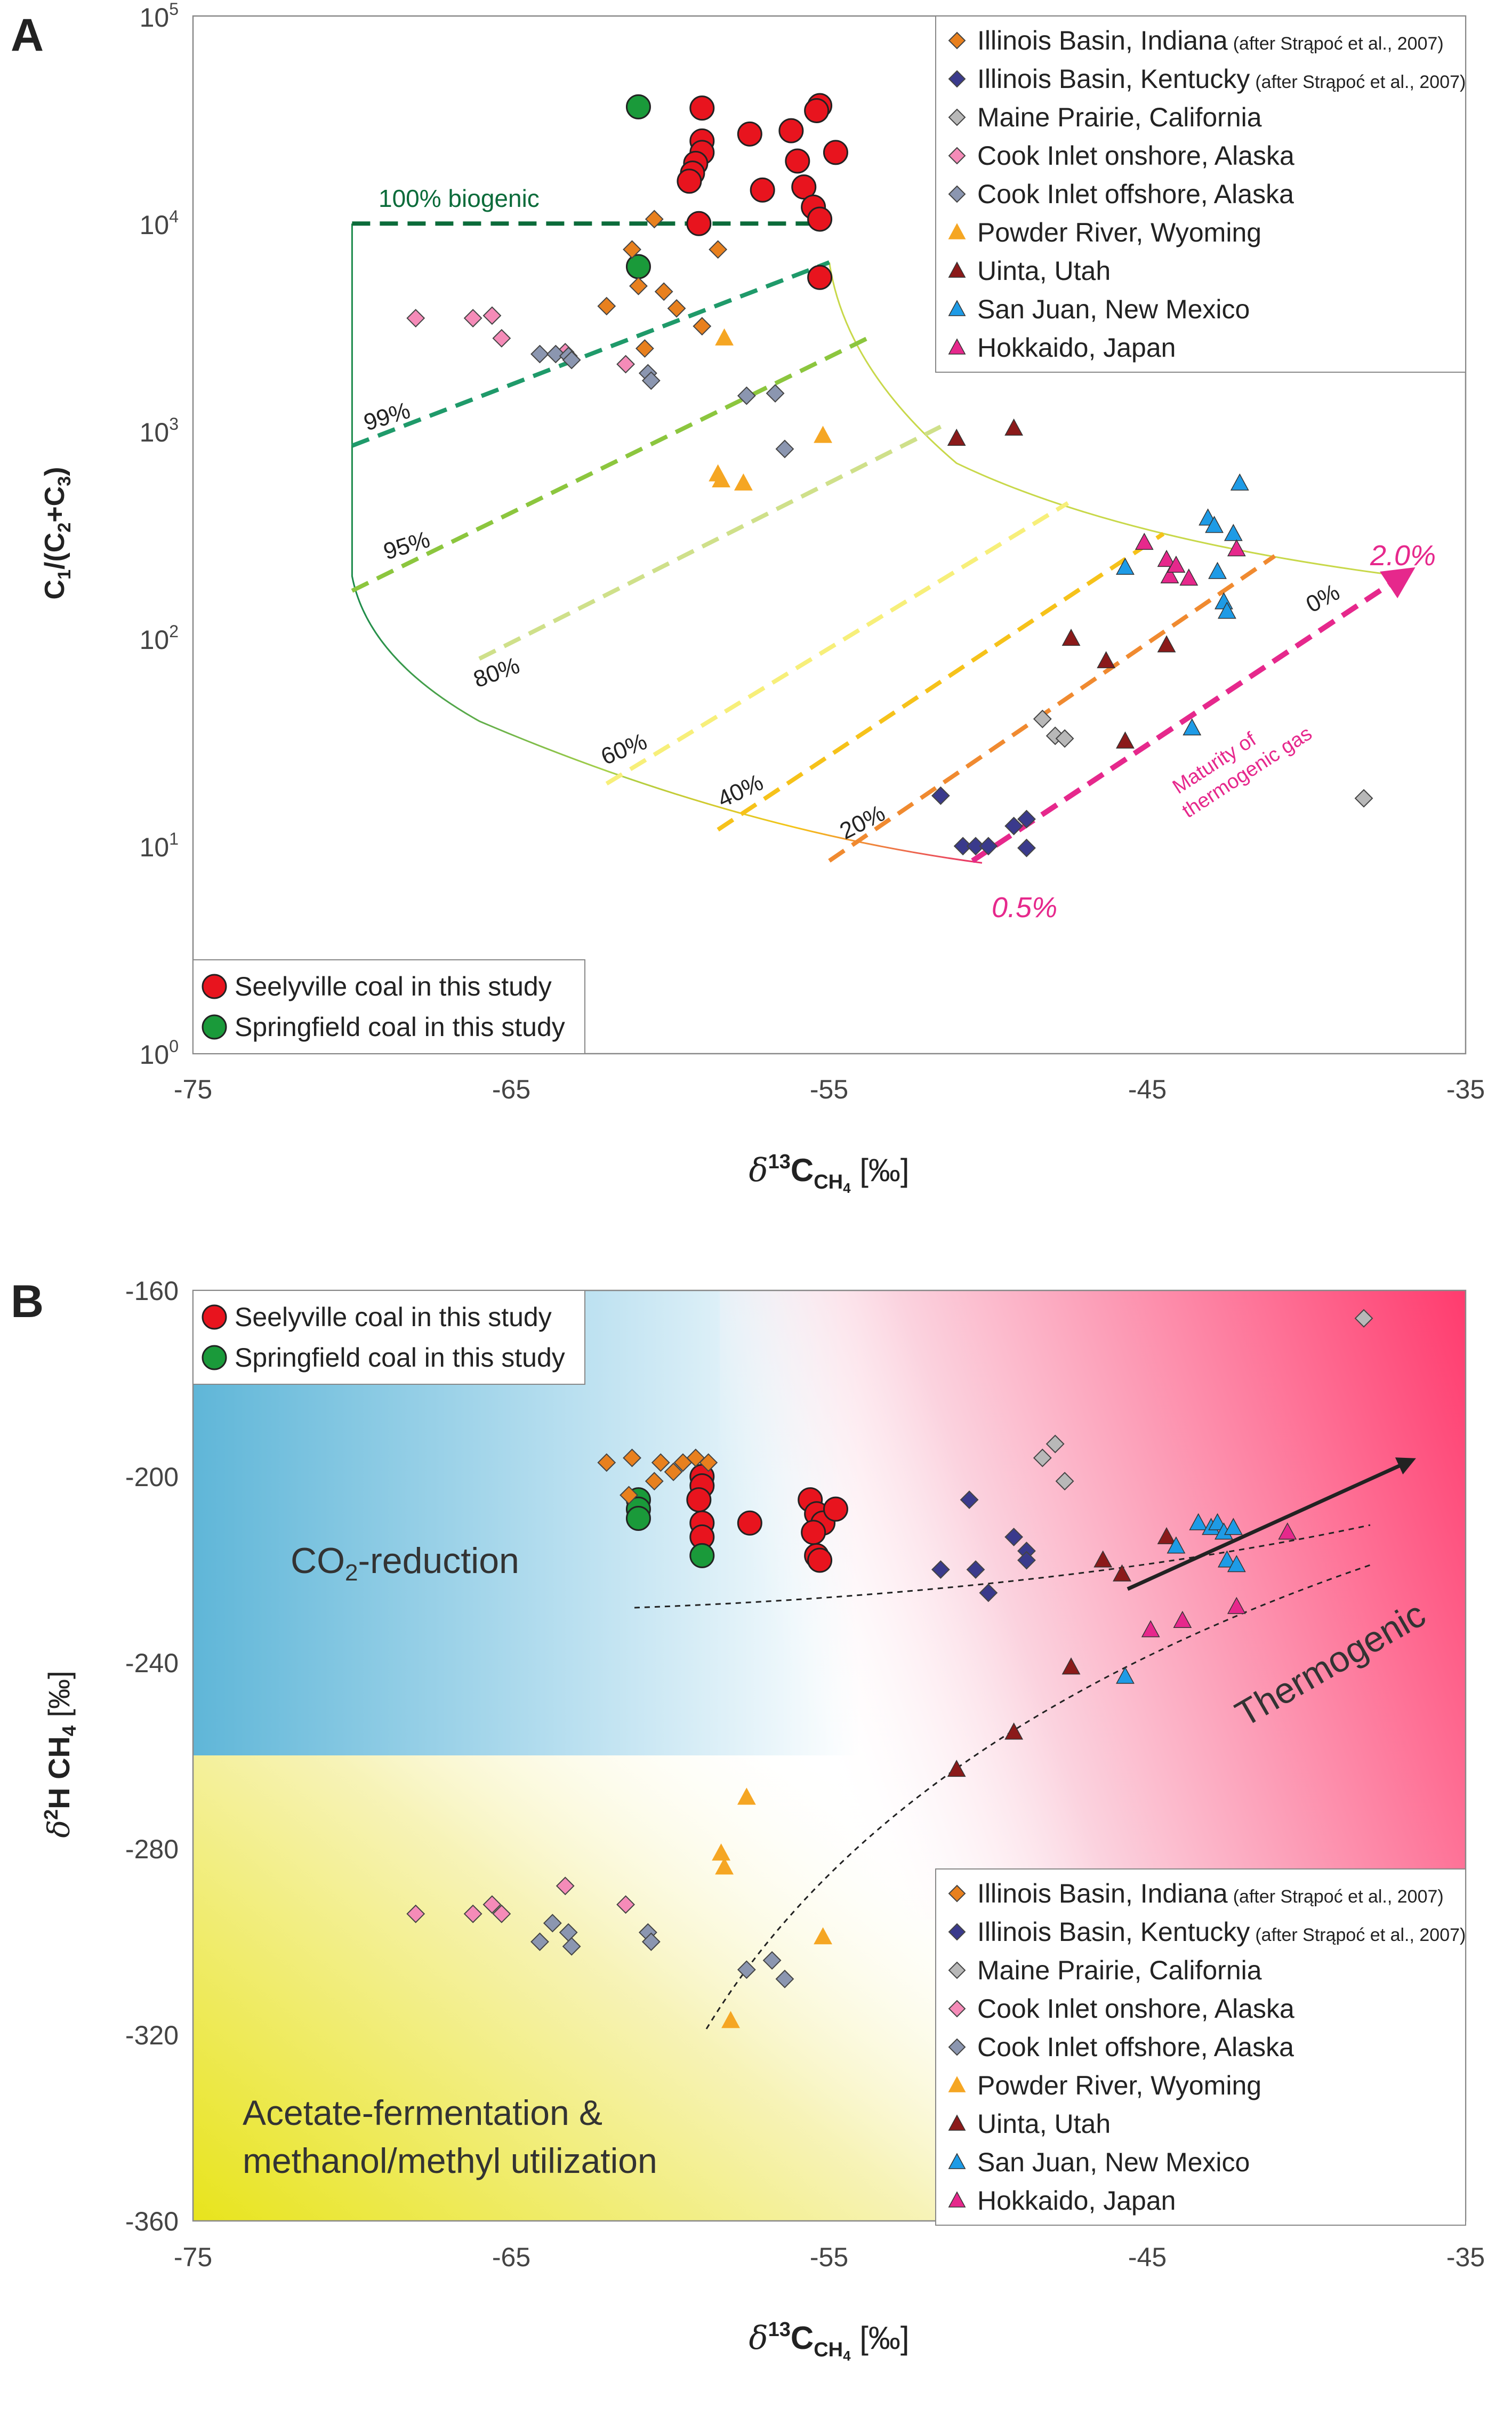 This screenshot has height=2415, width=1512. I want to click on legend-marker-illinois-basin-indiana, so click(957, 1893).